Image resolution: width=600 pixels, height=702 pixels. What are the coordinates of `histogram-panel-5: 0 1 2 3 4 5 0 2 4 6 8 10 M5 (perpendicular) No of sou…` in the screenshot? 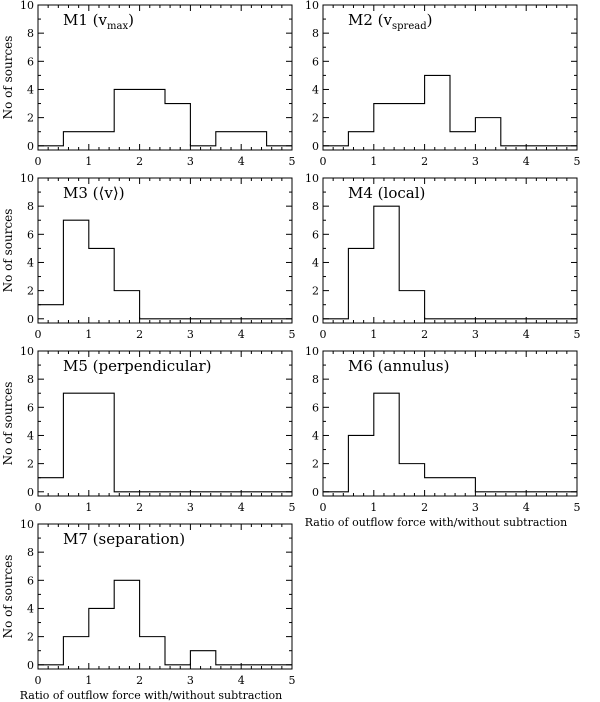 It's located at (148, 429).